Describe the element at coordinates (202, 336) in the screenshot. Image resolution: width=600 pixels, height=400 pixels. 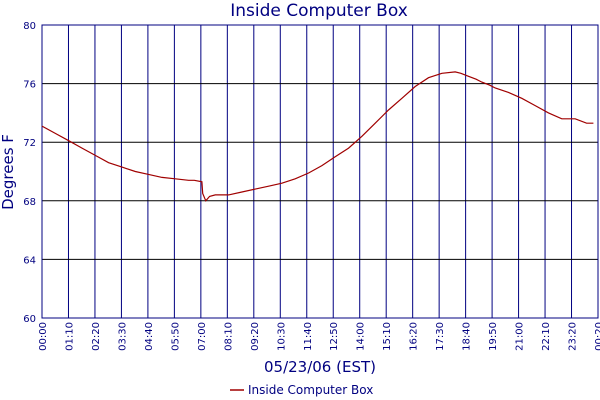
I see `x-tick-label: 07:00` at that location.